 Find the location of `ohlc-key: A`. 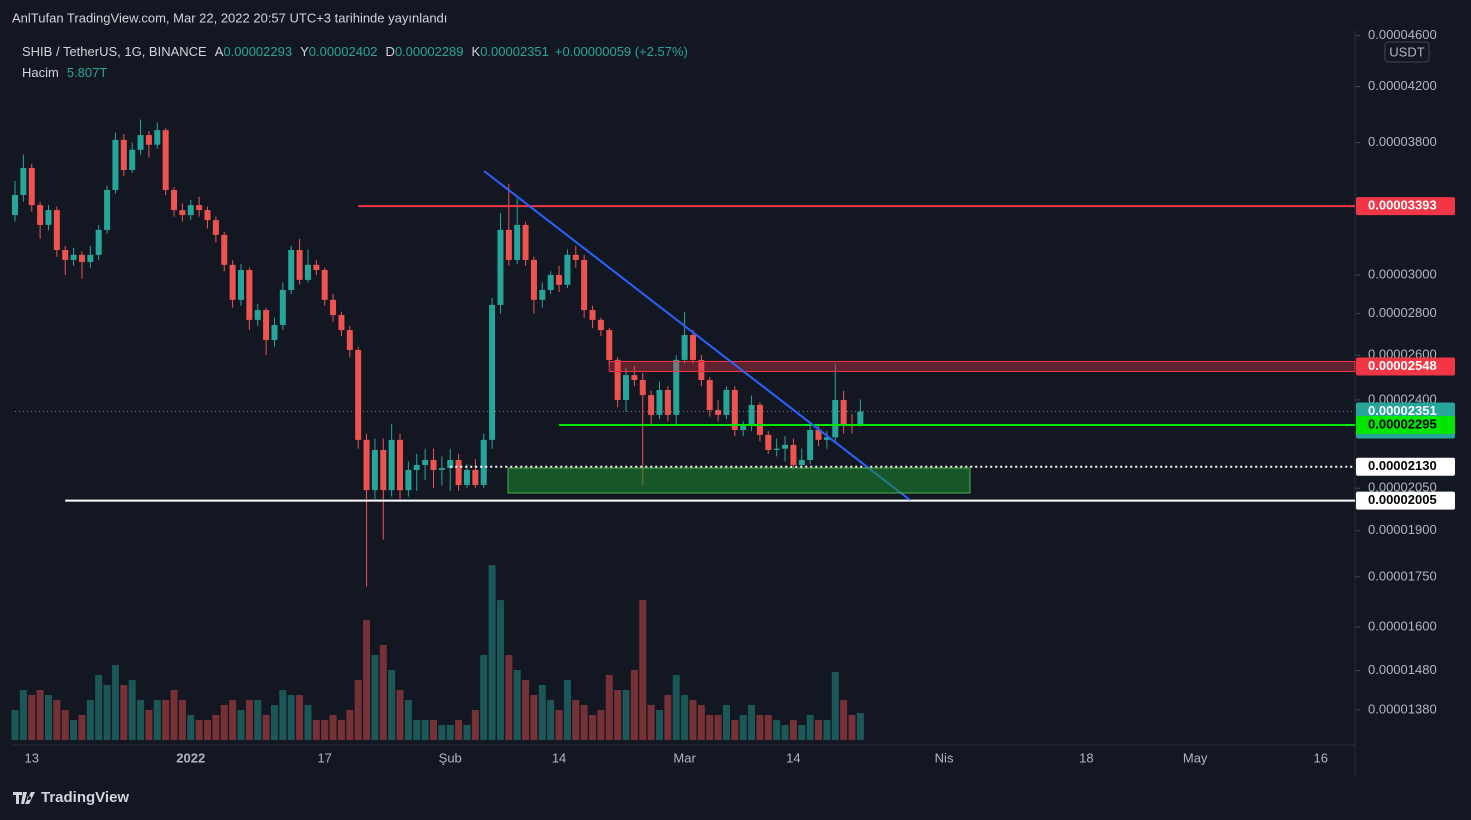

ohlc-key: A is located at coordinates (219, 51).